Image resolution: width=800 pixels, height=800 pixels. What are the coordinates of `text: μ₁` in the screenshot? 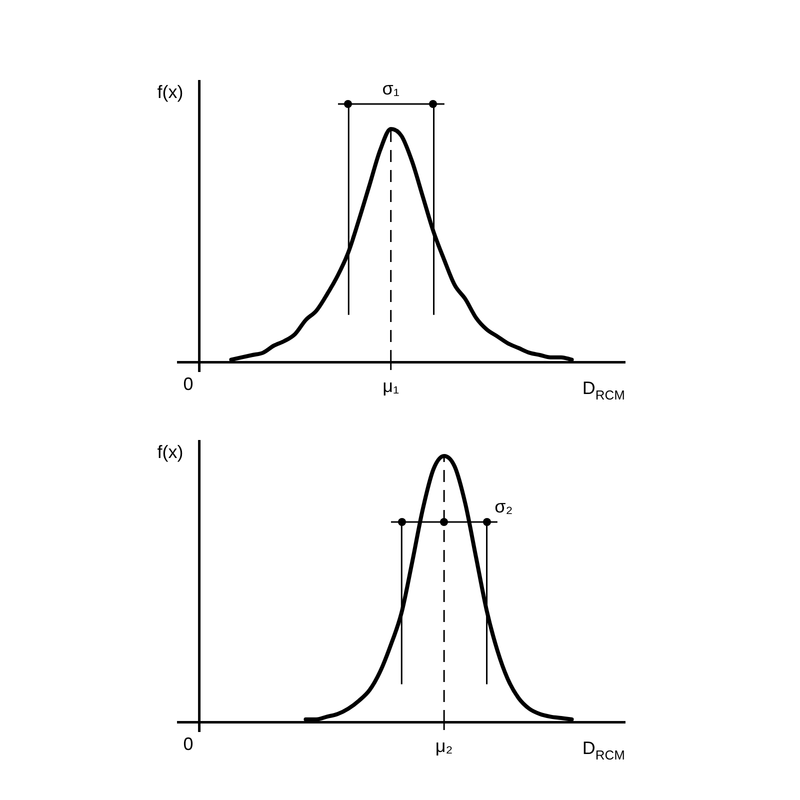 It's located at (391, 386).